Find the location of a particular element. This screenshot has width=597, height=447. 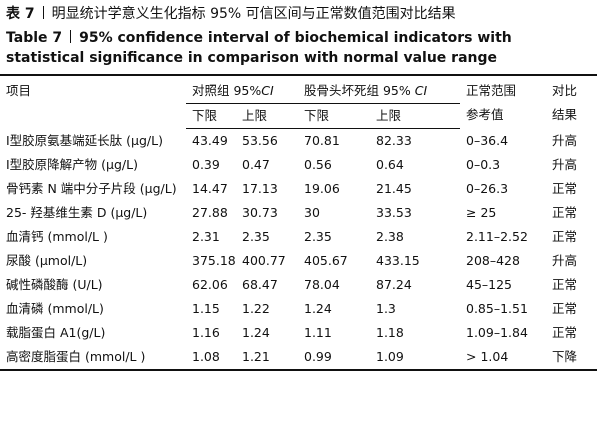

value-cell: 82.33 is located at coordinates (394, 140).